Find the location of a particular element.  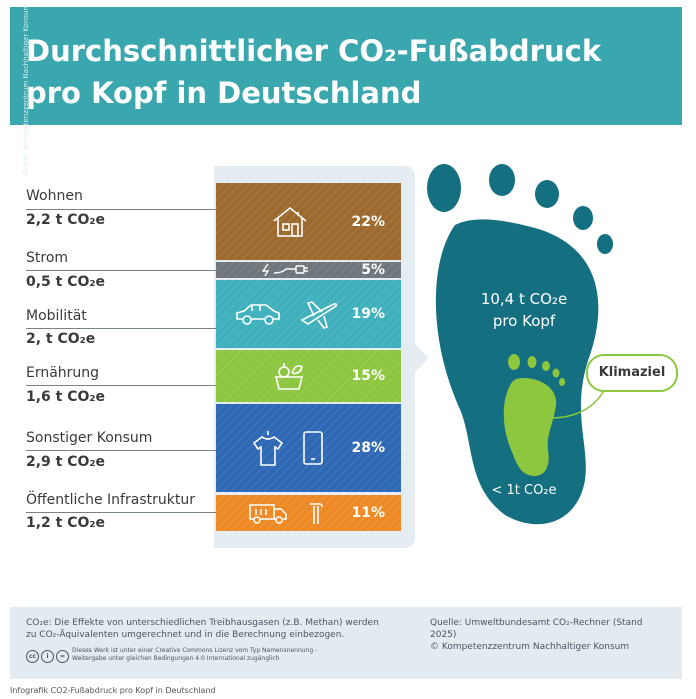

tshirt-icon is located at coordinates (268, 448).